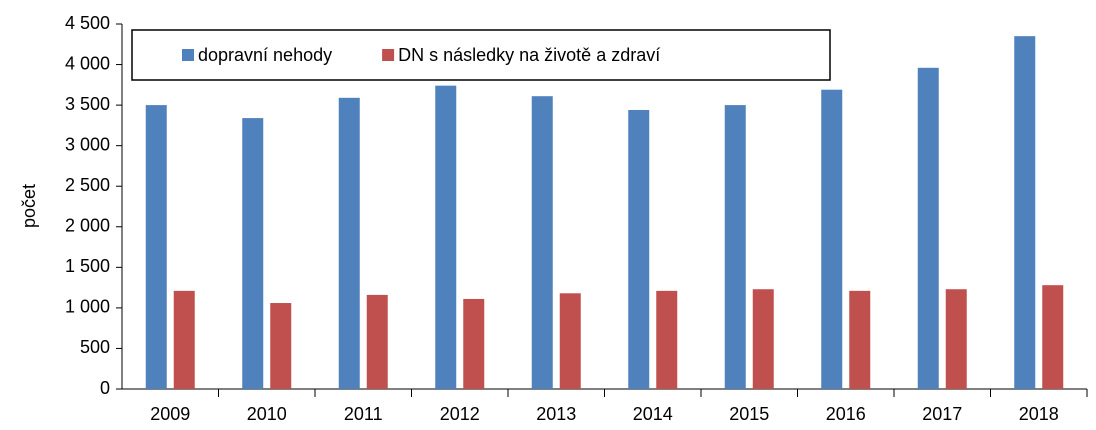  I want to click on legend-label: dopravní nehody, so click(265, 55).